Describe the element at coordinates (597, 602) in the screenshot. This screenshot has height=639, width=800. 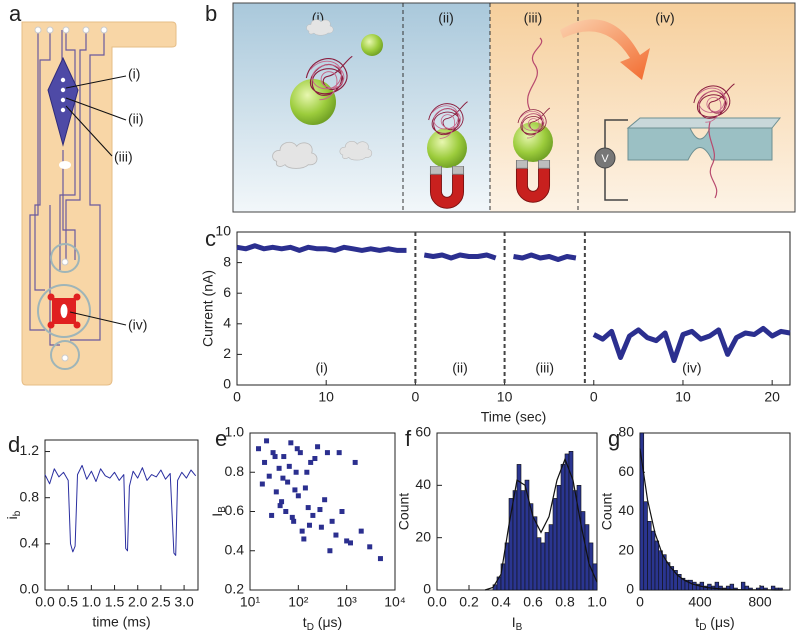
I see `x-tick-label: 1.0` at that location.